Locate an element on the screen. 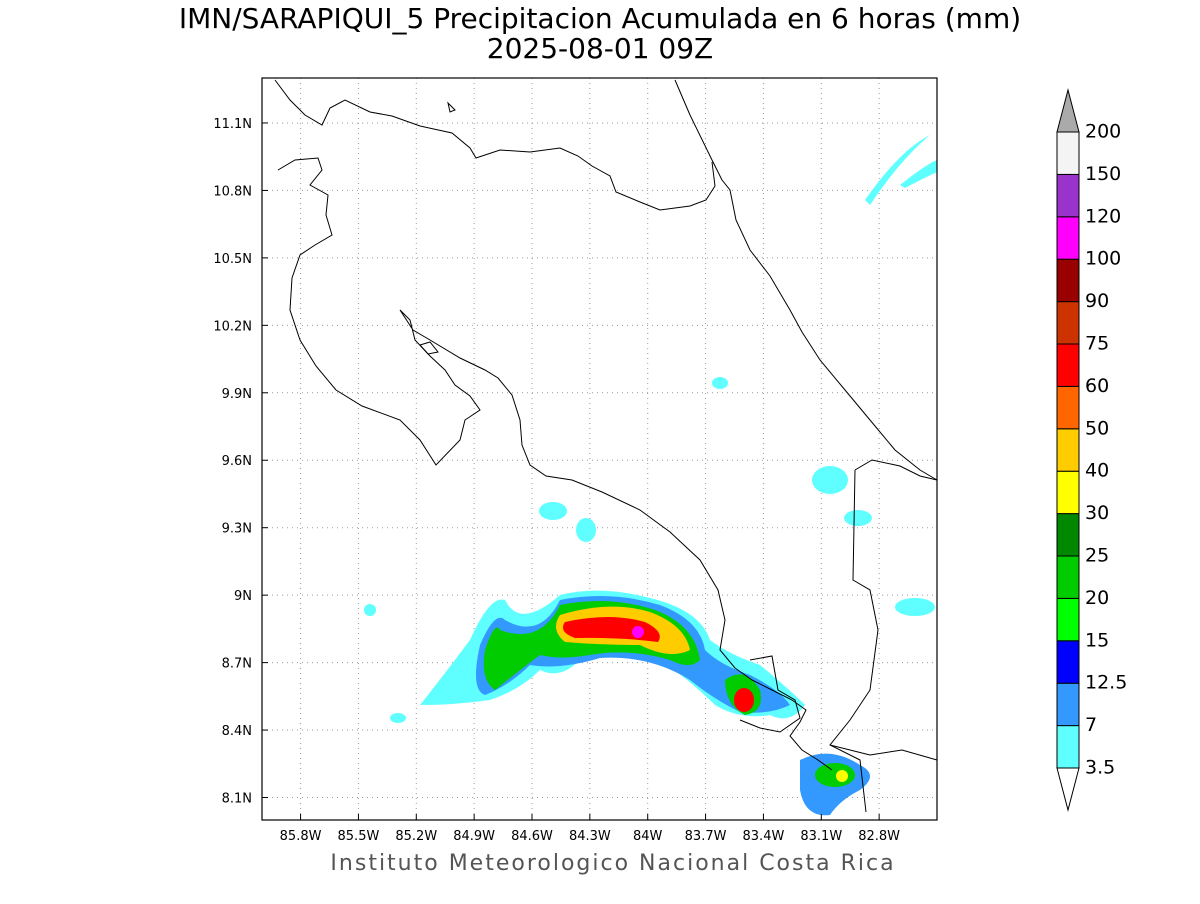  colorbar-label: 60 is located at coordinates (1097, 386).